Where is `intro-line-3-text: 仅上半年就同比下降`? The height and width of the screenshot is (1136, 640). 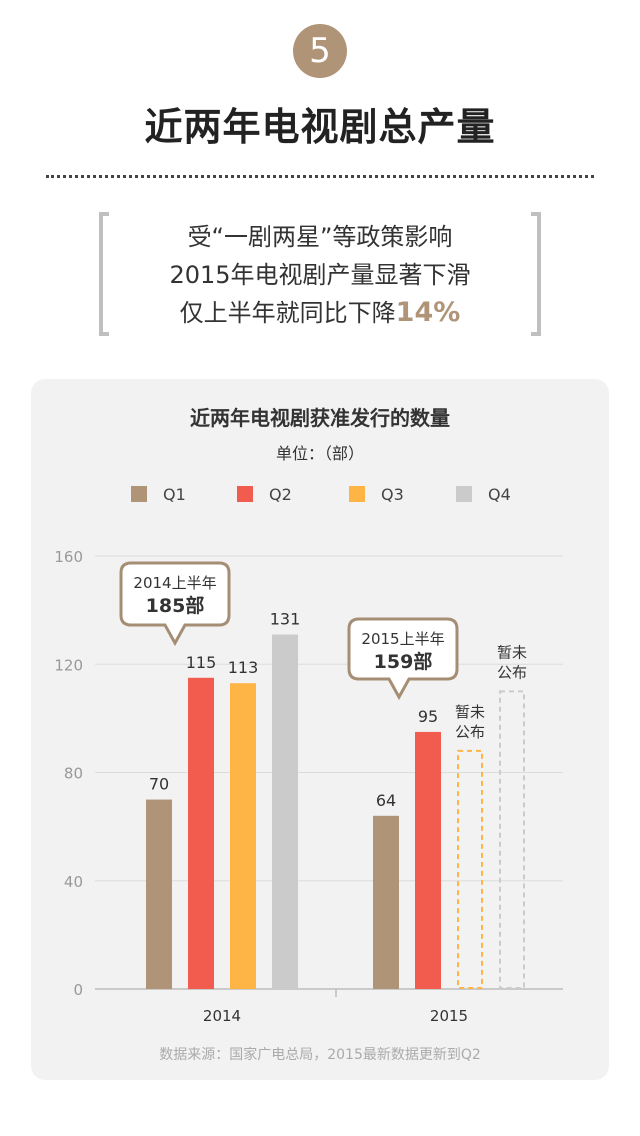
intro-line-3-text: 仅上半年就同比下降 is located at coordinates (287, 313).